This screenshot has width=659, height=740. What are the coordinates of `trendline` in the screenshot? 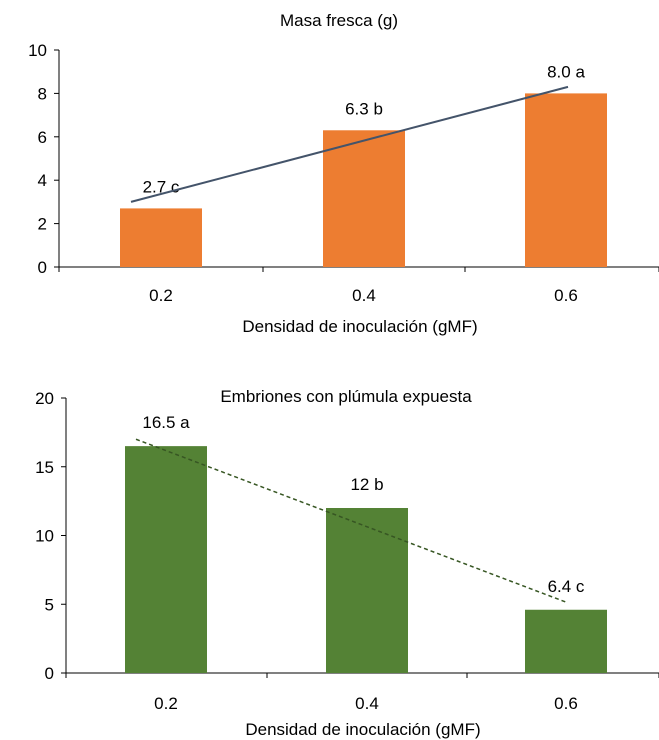 It's located at (349, 144).